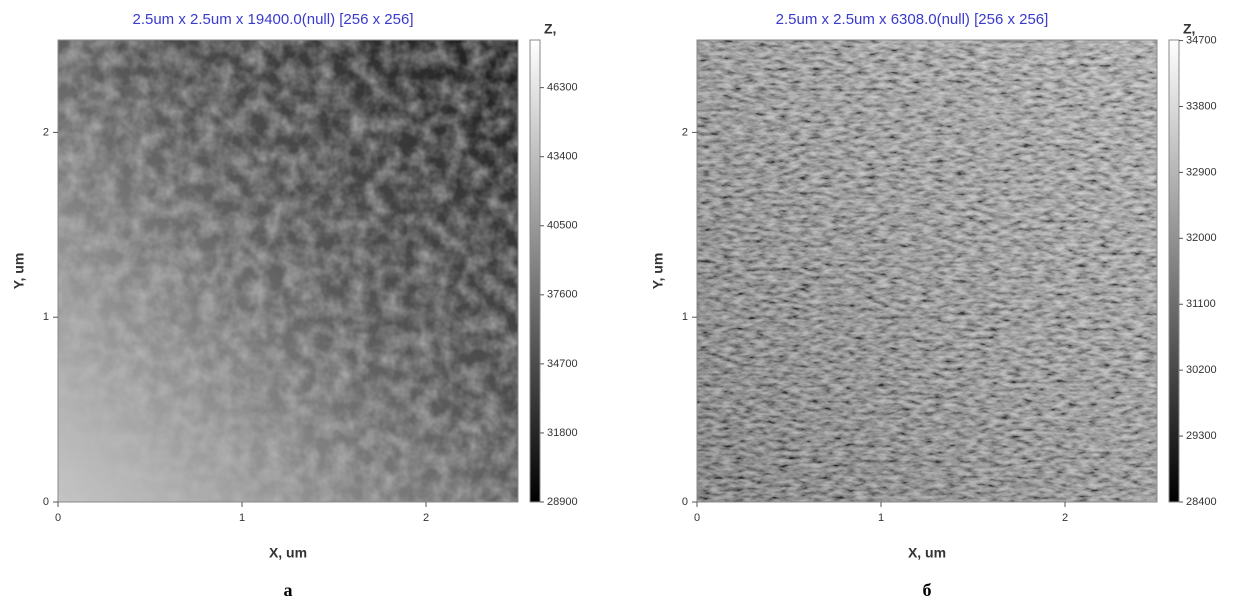 The width and height of the screenshot is (1237, 614). I want to click on colorbar-tick-label: 32000, so click(1201, 238).